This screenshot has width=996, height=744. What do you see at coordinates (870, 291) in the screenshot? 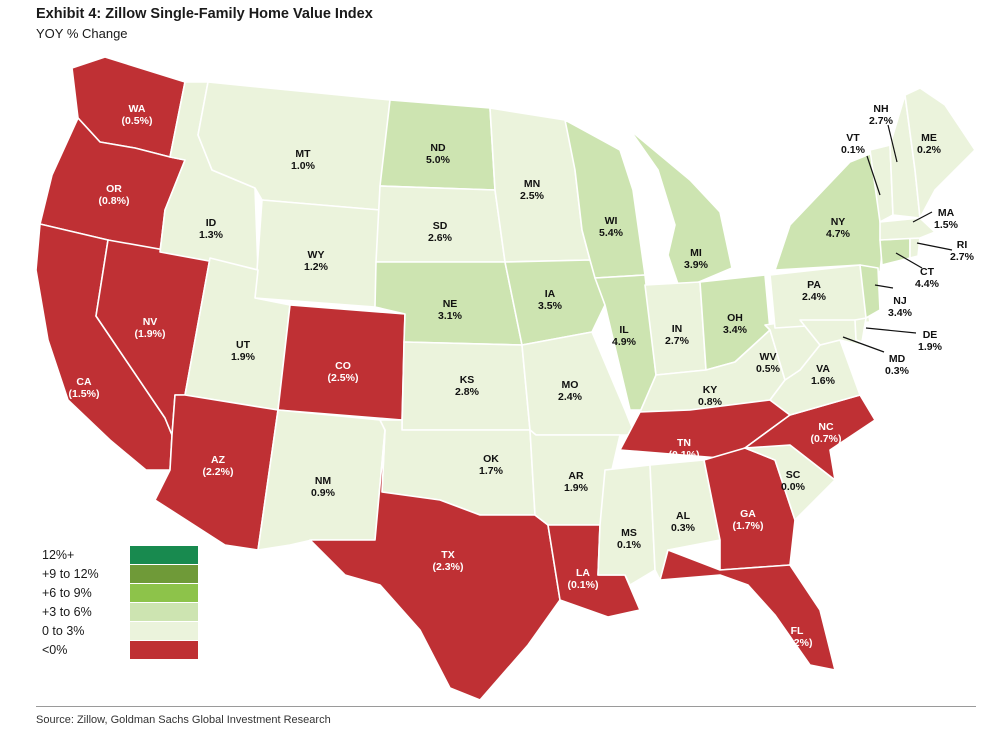
I see `state-nj` at bounding box center [870, 291].